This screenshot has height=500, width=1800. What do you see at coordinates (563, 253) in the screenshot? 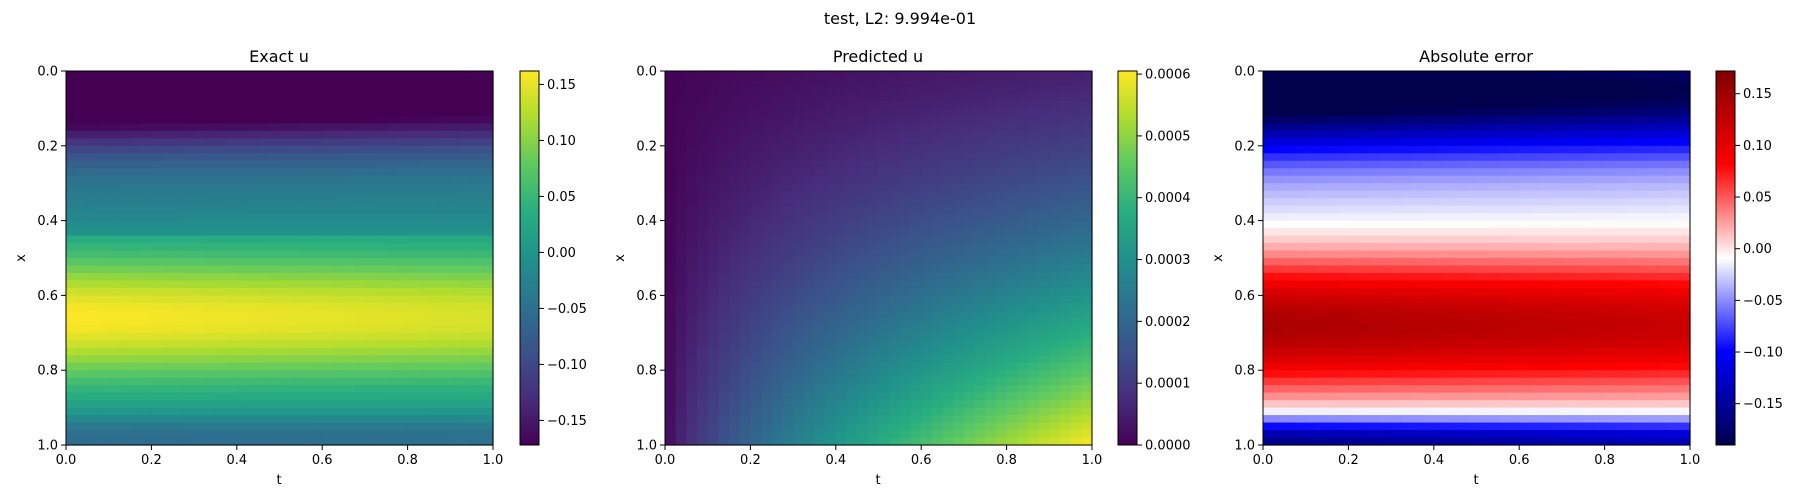
I see `colorbar-ticks: 0.150.100.050.00−0.05−0.10−0.15` at bounding box center [563, 253].